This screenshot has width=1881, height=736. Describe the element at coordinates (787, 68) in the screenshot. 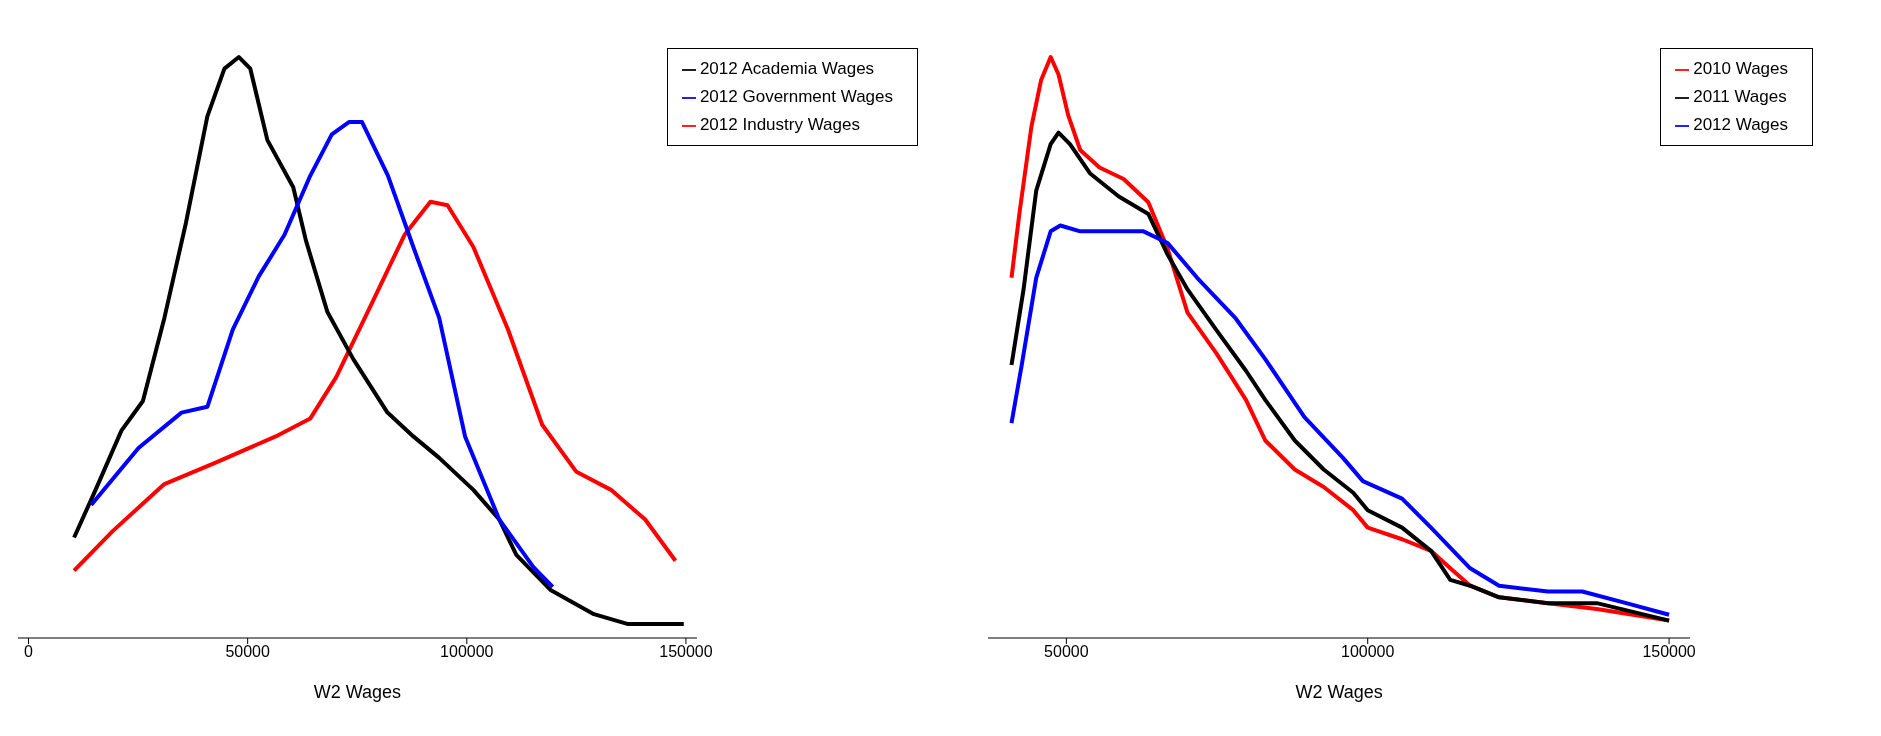

I see `legend-label: 2012 Academia Wages` at that location.